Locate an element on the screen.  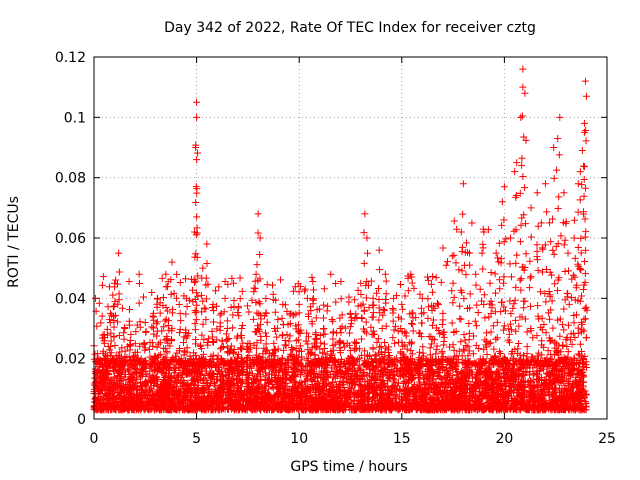
x-tick-label: 20 is located at coordinates (504, 439).